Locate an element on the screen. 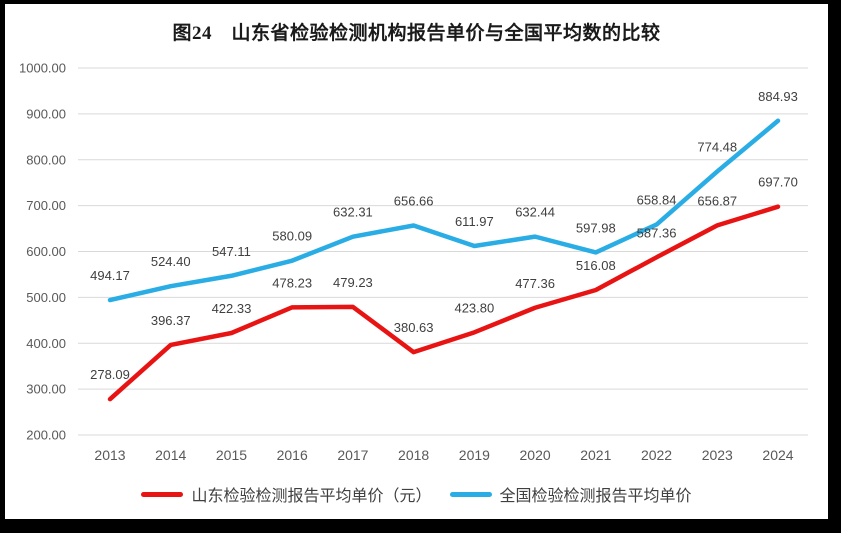 The width and height of the screenshot is (841, 533). y-axis-tick-label: 400.00 is located at coordinates (46, 343).